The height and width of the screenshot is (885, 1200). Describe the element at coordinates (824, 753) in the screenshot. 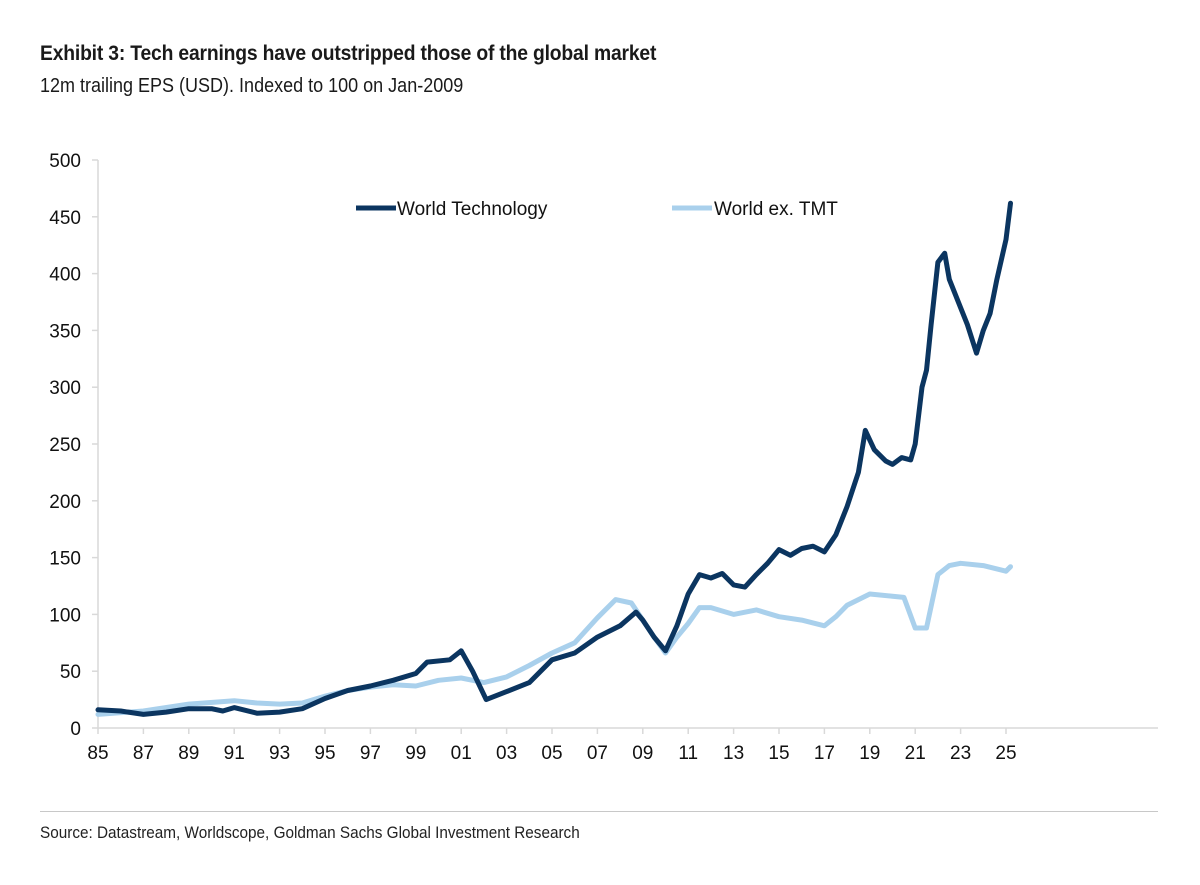

I see `x-tick-label: 17` at that location.